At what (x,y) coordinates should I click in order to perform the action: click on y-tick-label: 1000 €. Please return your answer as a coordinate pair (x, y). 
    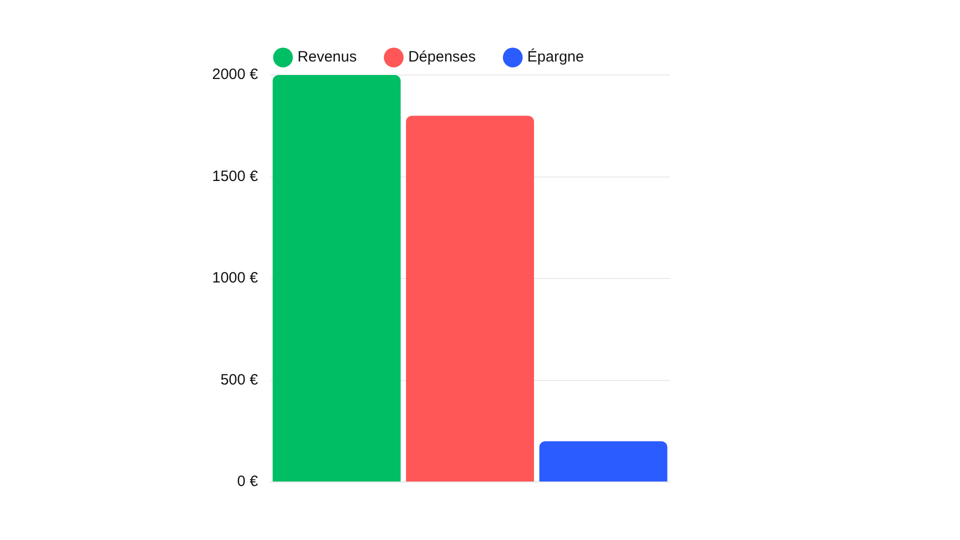
    Looking at the image, I should click on (235, 278).